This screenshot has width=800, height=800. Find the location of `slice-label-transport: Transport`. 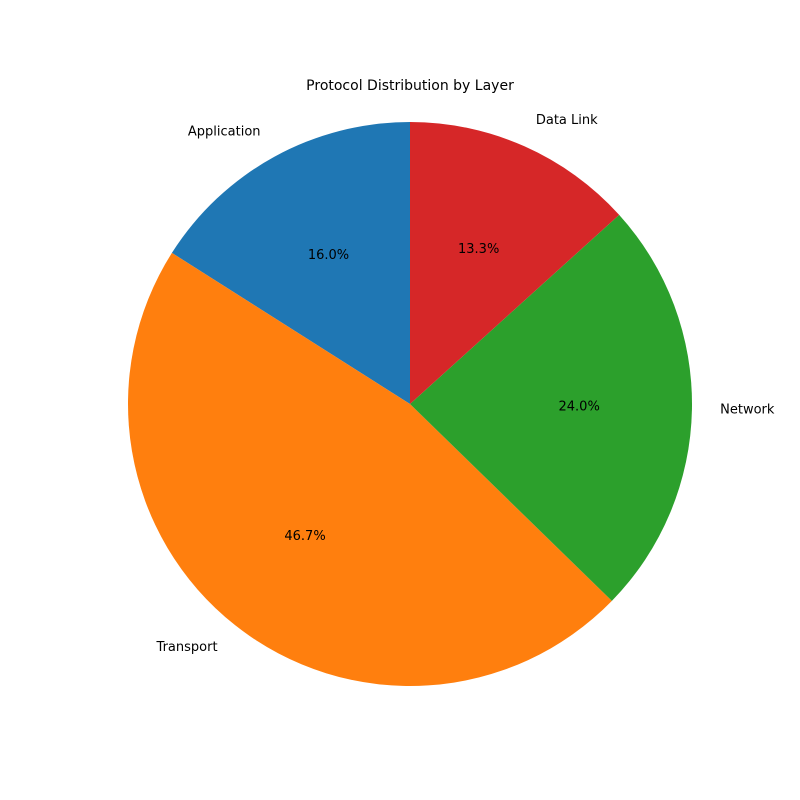

slice-label-transport: Transport is located at coordinates (187, 647).